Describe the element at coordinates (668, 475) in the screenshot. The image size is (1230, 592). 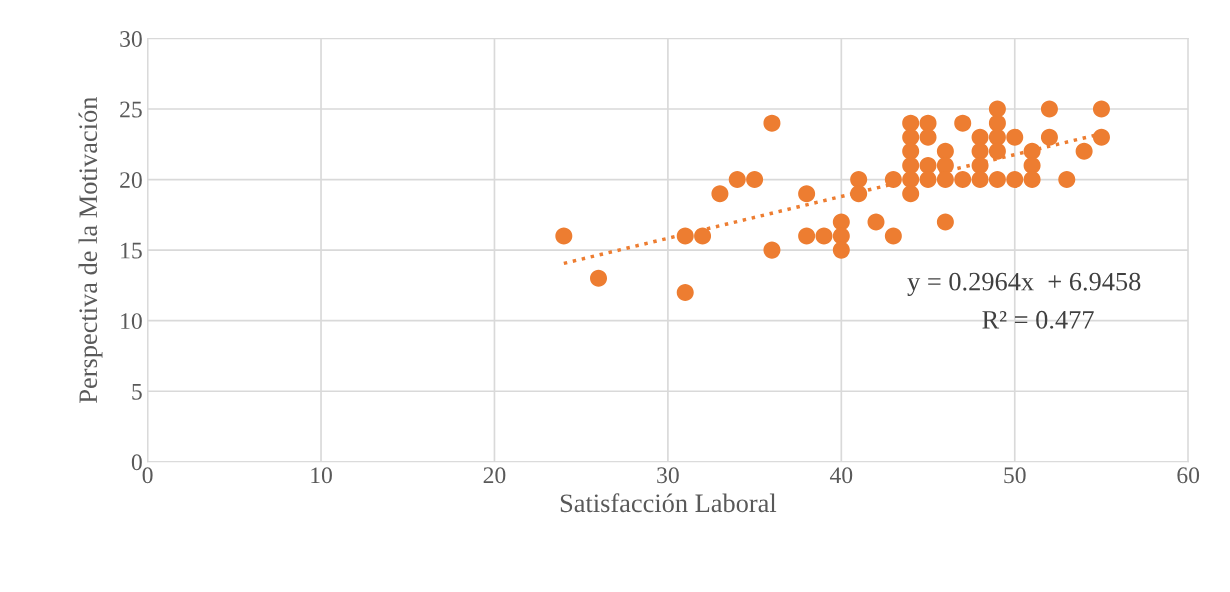
I see `x-tick-label: 30` at that location.